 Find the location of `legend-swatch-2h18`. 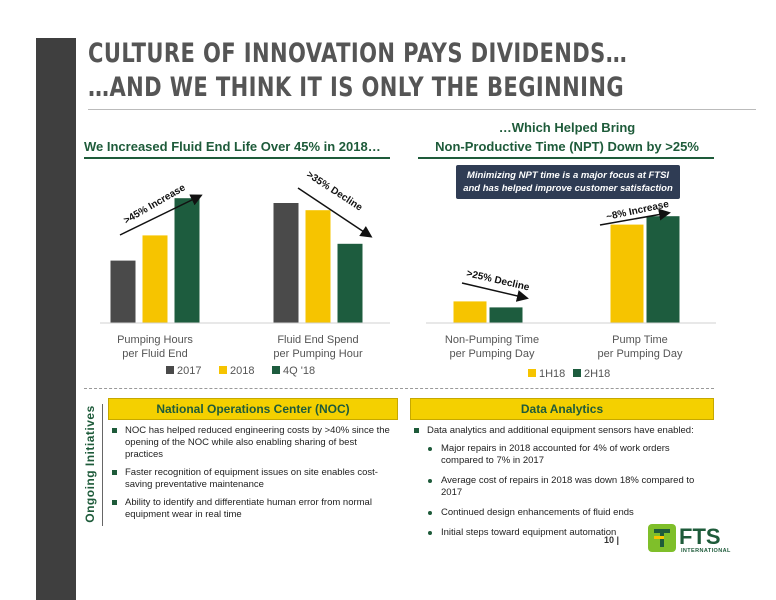

legend-swatch-2h18 is located at coordinates (577, 373).